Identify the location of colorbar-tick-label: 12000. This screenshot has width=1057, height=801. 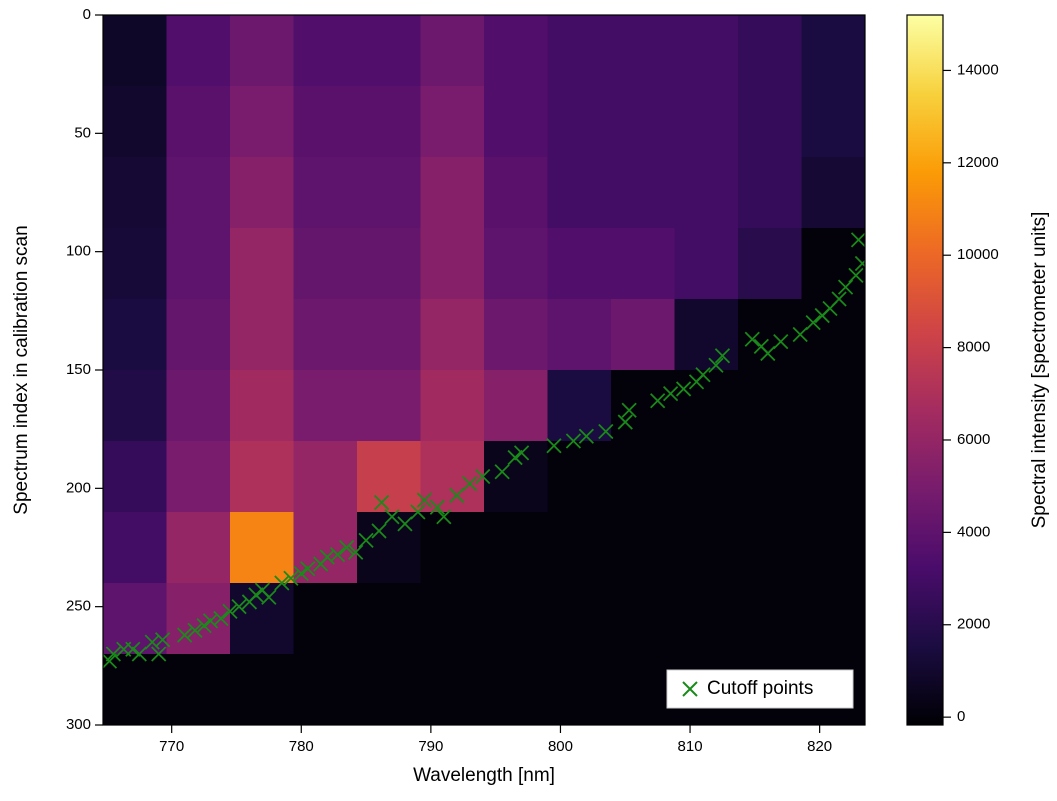
(978, 162).